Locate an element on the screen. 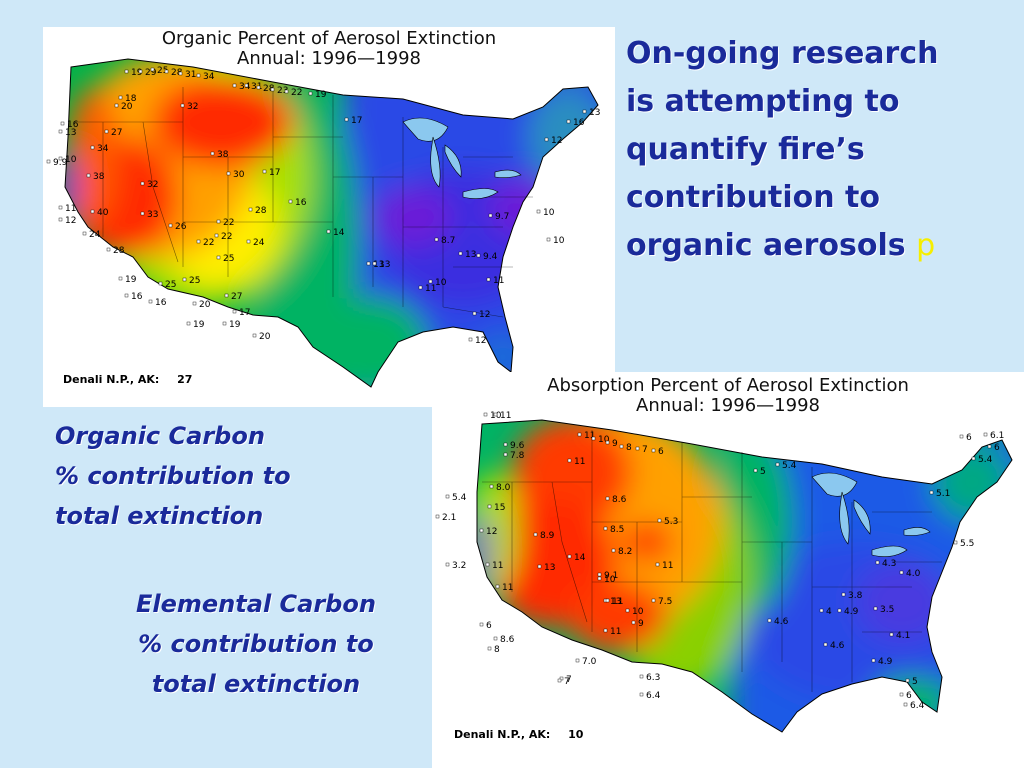 The width and height of the screenshot is (1024, 768). caption-line: % contribution to is located at coordinates (173, 476).